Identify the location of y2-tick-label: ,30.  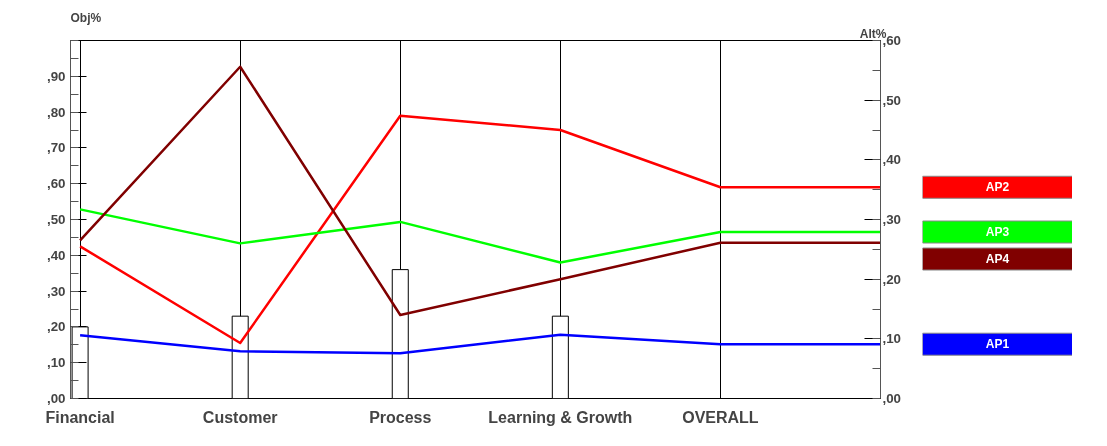
(892, 219).